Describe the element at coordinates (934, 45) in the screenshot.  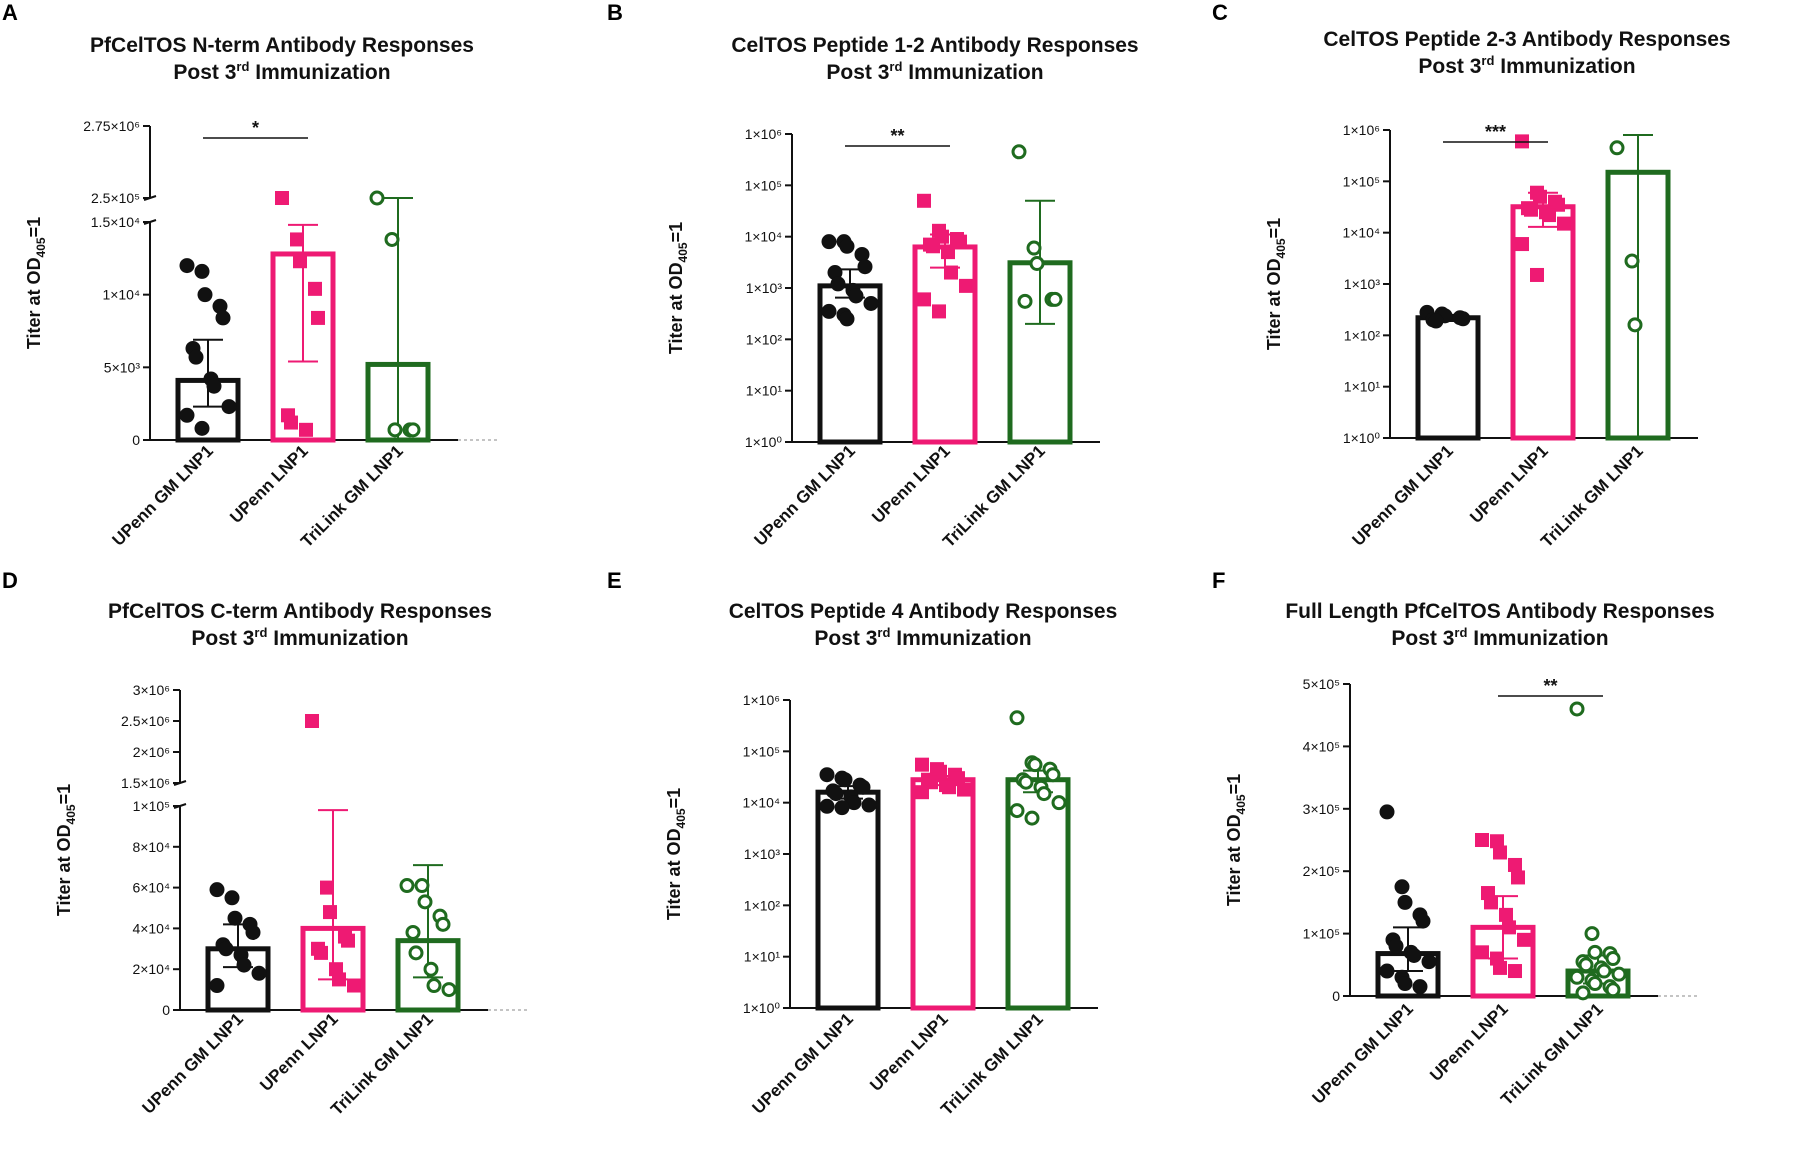
I see `chart-title: CelTOS Peptide 1-2 Antibody Responses` at that location.